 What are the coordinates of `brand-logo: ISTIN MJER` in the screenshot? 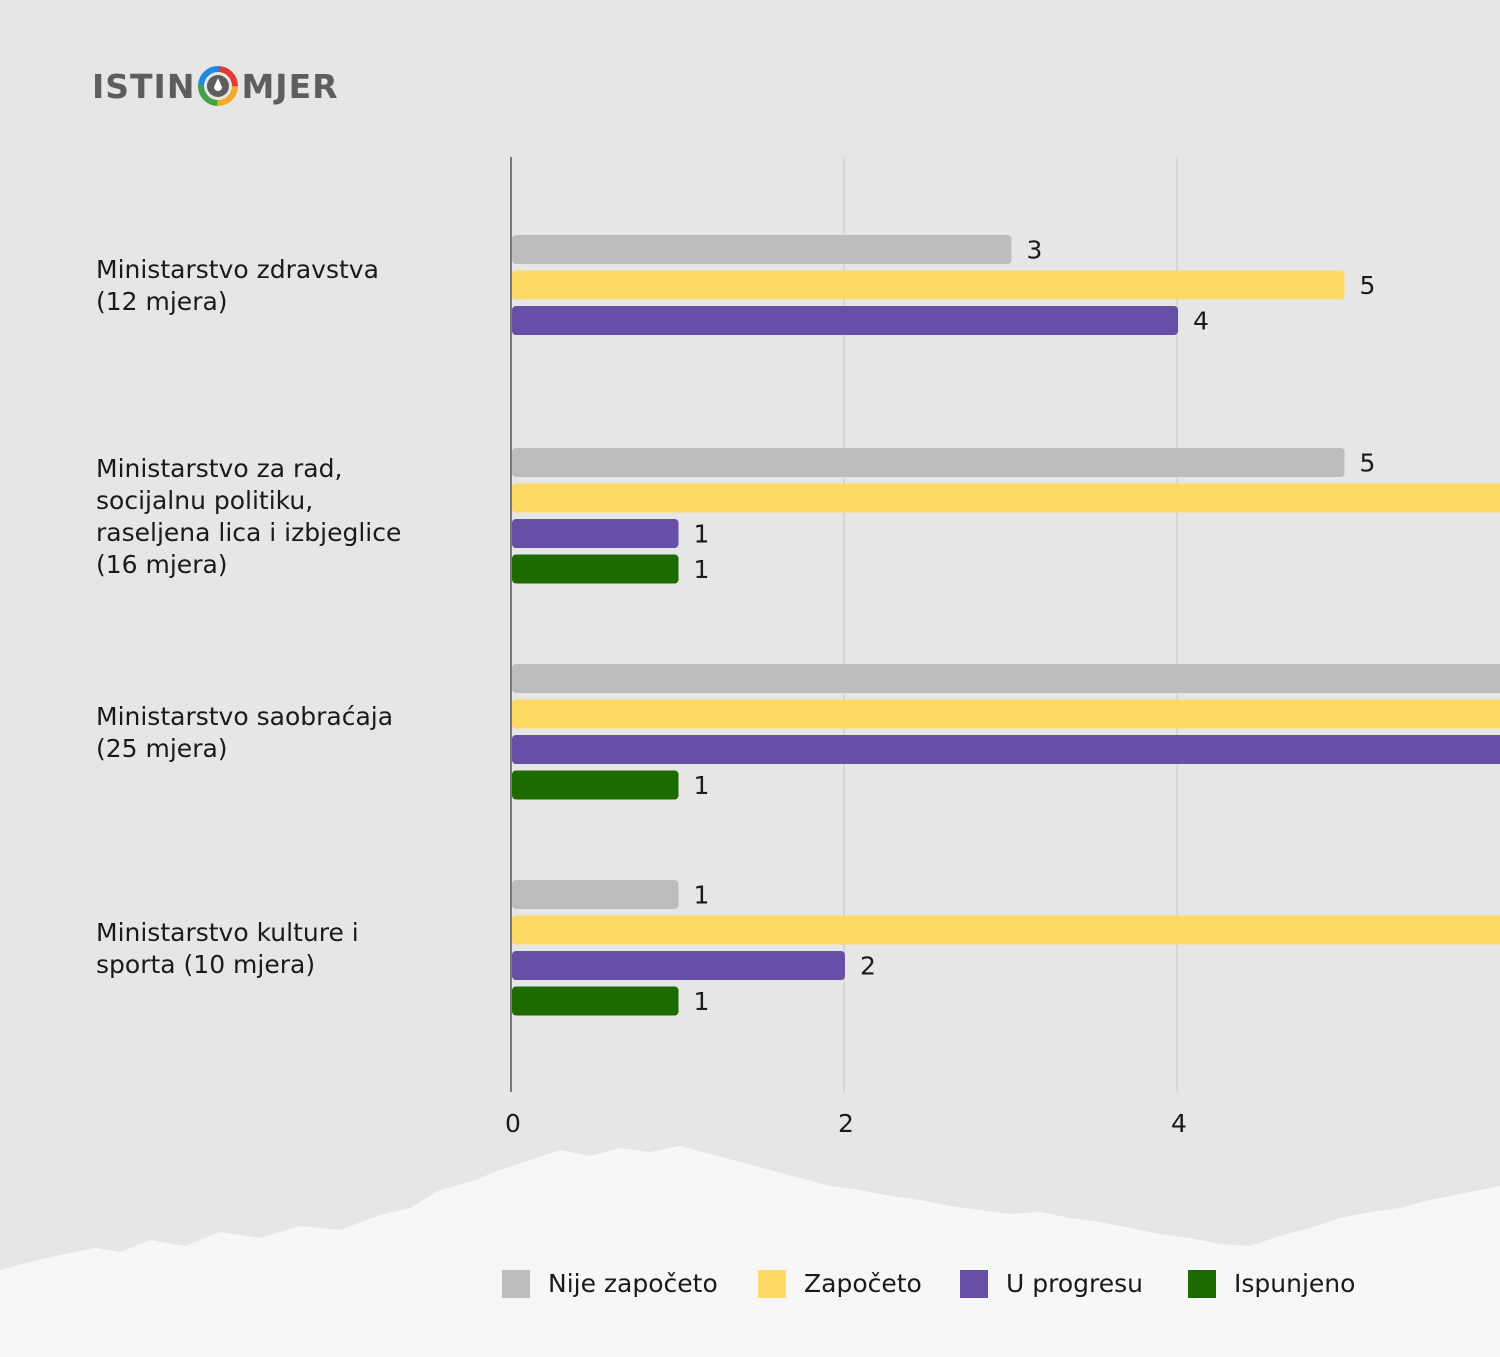 It's located at (215, 86).